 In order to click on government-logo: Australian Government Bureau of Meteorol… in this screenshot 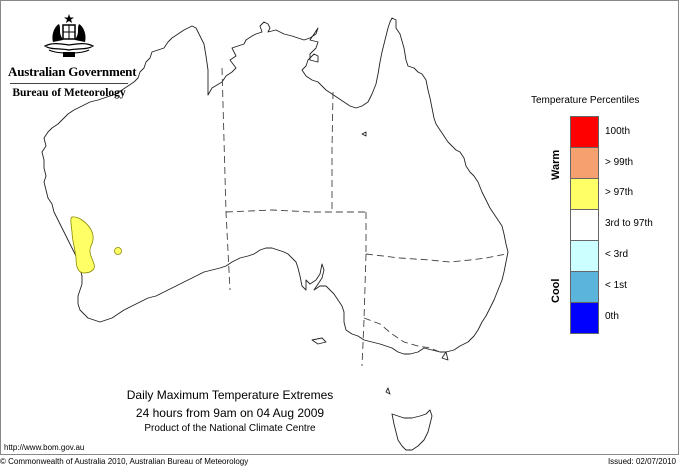, I will do `click(72, 55)`.